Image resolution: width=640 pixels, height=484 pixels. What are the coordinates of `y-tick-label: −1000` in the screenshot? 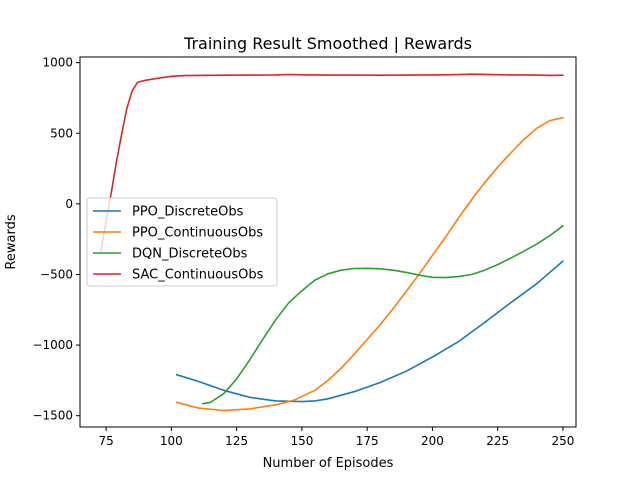 It's located at (52, 345).